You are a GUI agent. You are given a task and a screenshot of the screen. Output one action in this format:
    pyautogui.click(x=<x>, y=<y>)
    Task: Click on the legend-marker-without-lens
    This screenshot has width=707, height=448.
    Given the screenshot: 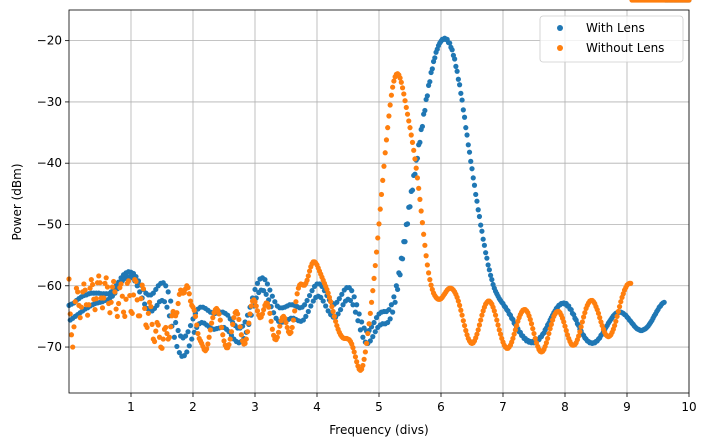 What is the action you would take?
    pyautogui.click(x=560, y=48)
    